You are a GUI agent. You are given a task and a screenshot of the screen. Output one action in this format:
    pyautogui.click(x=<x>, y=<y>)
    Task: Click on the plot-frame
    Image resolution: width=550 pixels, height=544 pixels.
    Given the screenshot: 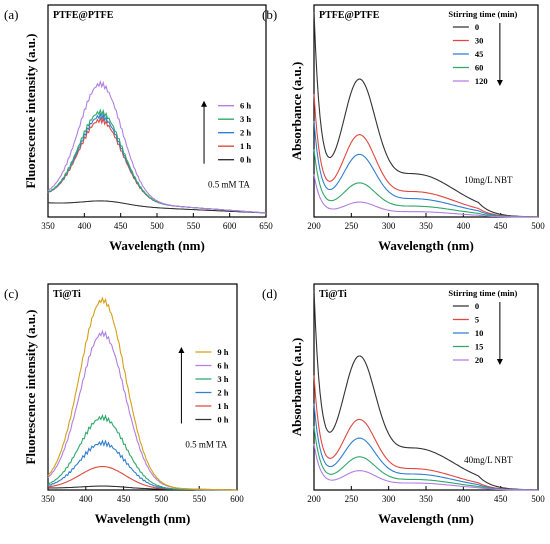 What is the action you would take?
    pyautogui.click(x=142, y=387)
    